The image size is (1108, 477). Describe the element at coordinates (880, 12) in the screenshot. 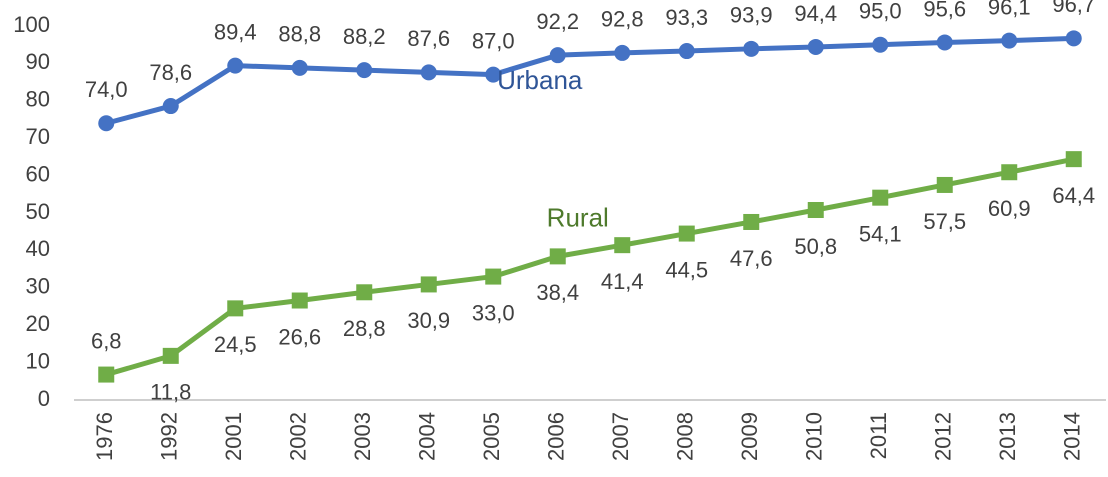

I see `data-label: 95,0` at that location.